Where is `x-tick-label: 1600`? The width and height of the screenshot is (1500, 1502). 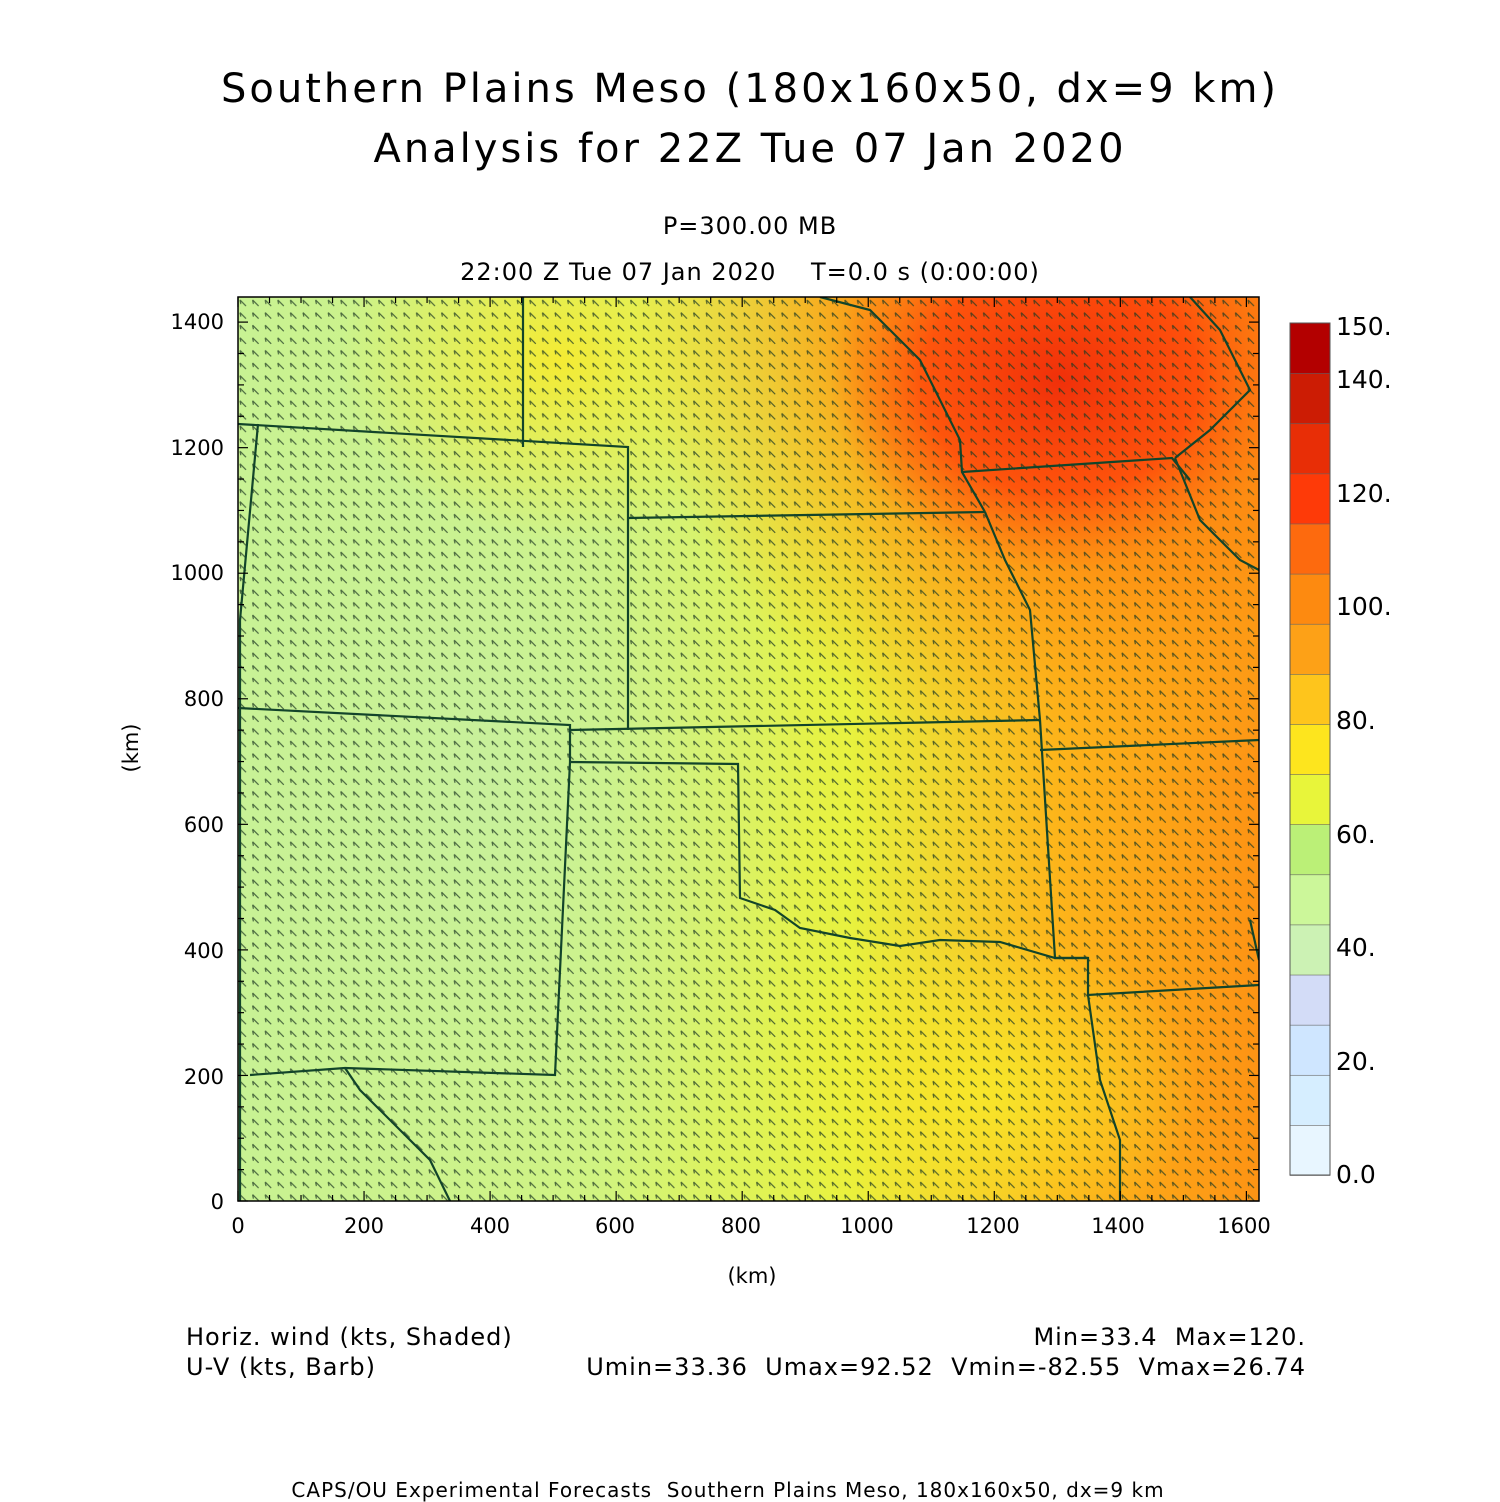
x-tick-label: 1600 is located at coordinates (1243, 1226).